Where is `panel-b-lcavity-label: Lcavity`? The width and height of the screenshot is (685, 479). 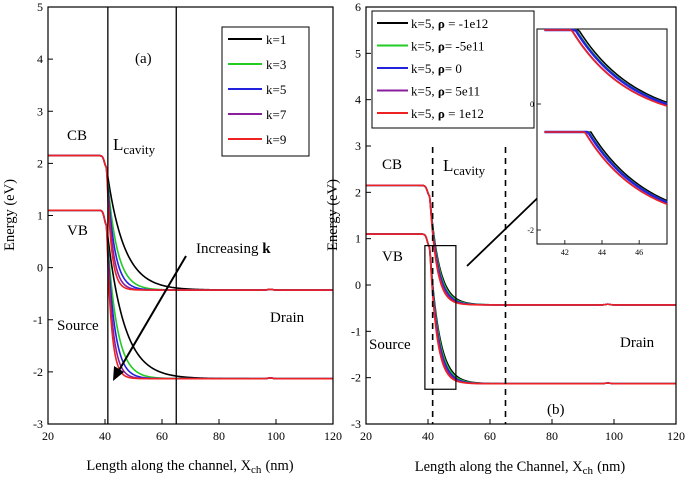
panel-b-lcavity-label: Lcavity is located at coordinates (464, 167).